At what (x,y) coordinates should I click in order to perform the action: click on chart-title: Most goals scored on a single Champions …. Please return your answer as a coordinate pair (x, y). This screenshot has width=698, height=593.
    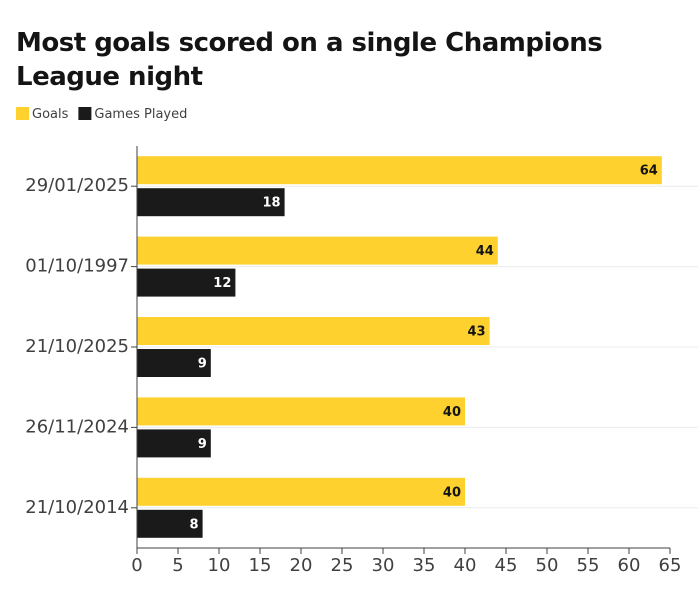
    Looking at the image, I should click on (309, 60).